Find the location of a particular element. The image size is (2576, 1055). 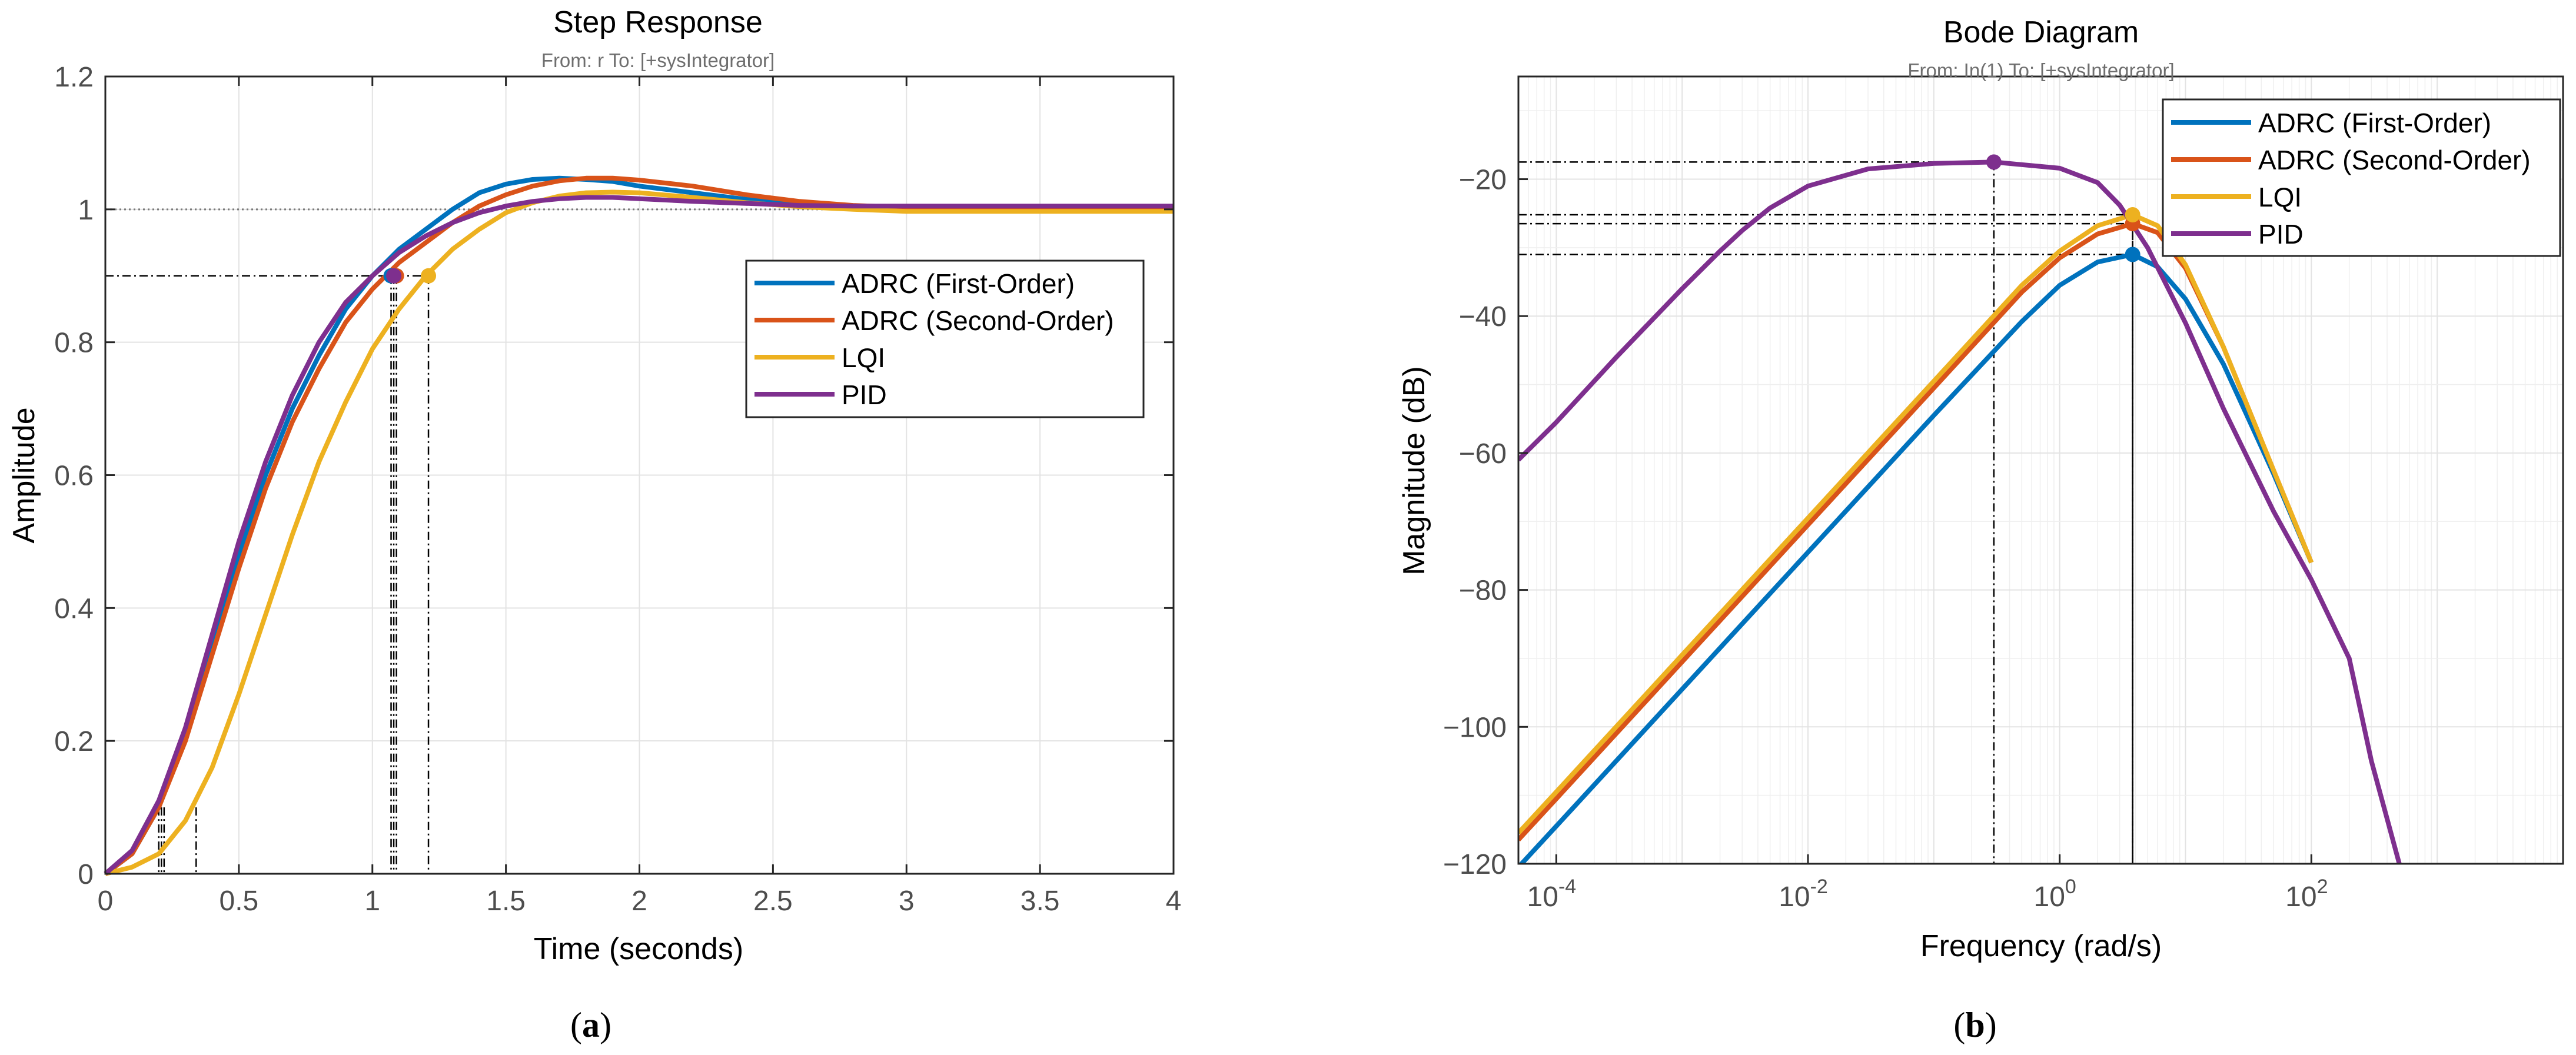

step-title: Step Response is located at coordinates (658, 22).